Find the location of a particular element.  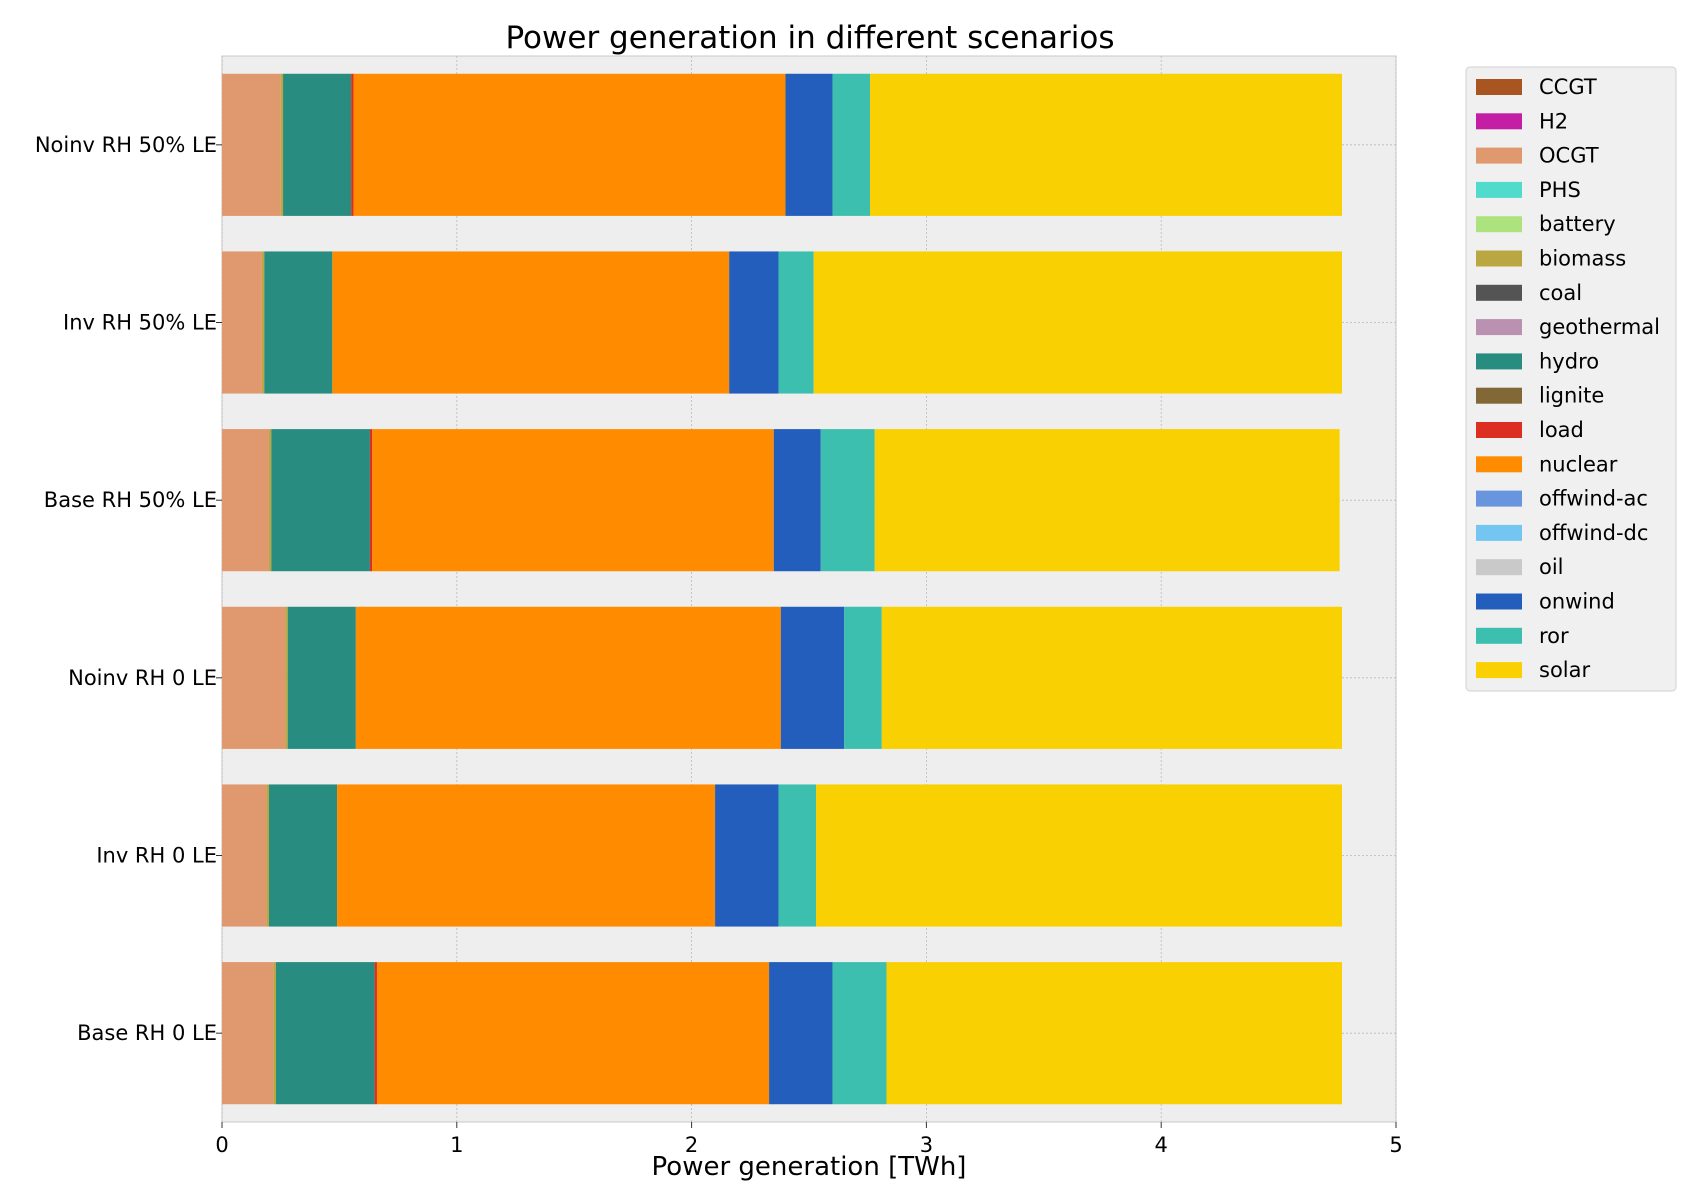

y-tick-label: Inv RH 0 LE is located at coordinates (156, 856).